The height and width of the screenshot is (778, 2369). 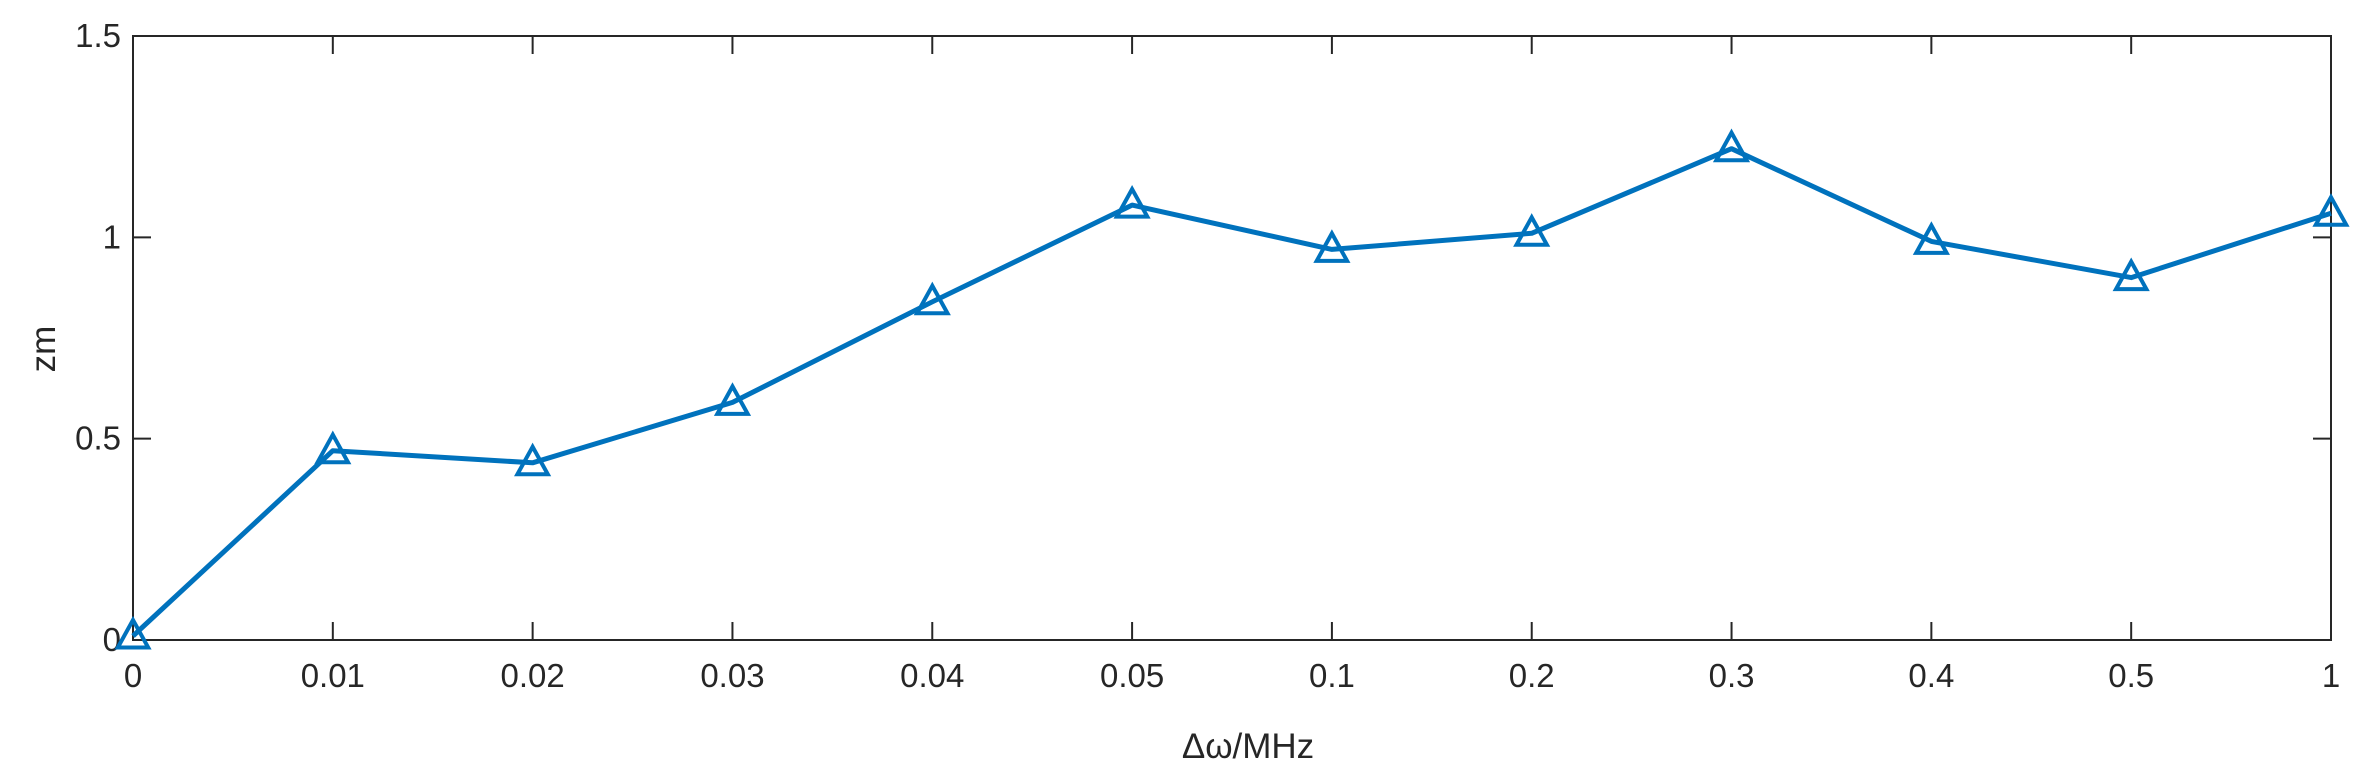 What do you see at coordinates (112, 236) in the screenshot?
I see `y-tick-label: 1` at bounding box center [112, 236].